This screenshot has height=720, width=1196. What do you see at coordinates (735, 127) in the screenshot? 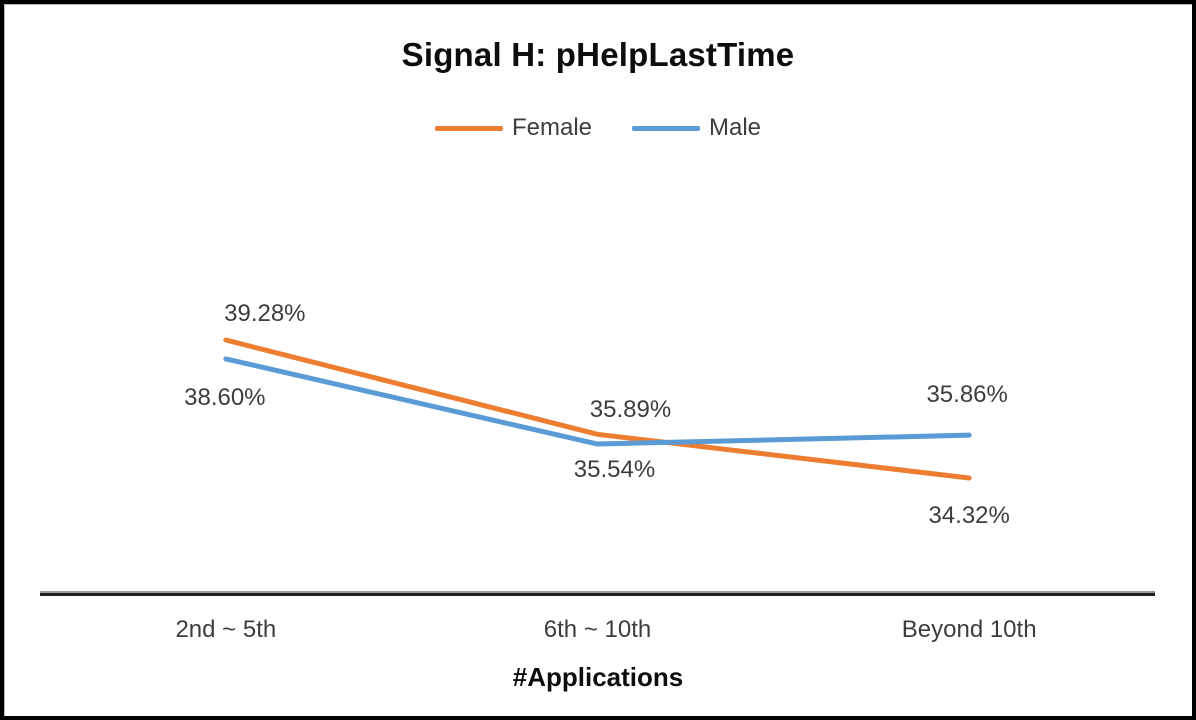
I see `legend-label-male: Male` at bounding box center [735, 127].